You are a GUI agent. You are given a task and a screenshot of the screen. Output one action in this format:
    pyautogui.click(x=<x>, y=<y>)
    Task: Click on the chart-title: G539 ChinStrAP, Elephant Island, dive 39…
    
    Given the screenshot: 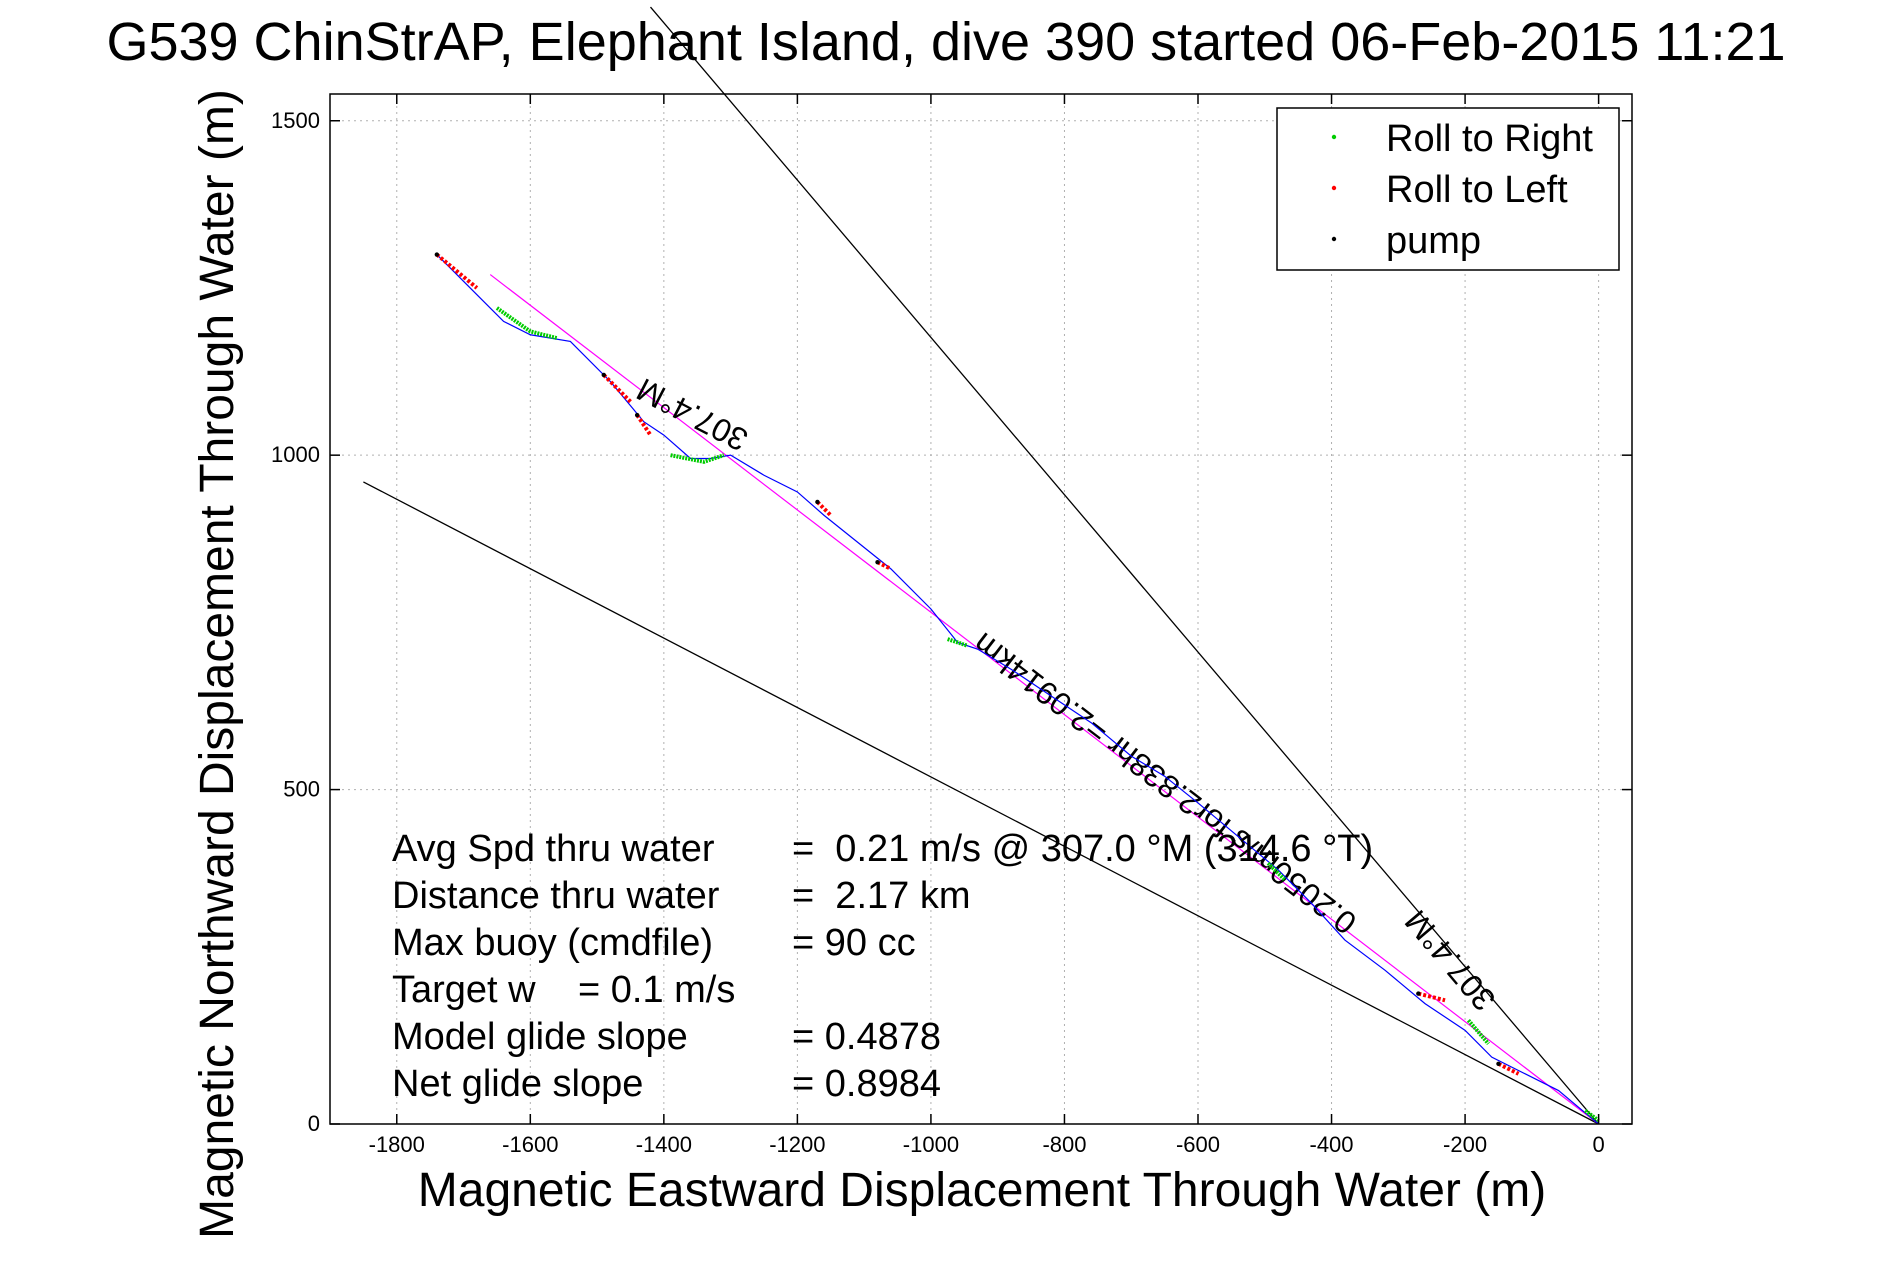 What is the action you would take?
    pyautogui.click(x=945, y=42)
    